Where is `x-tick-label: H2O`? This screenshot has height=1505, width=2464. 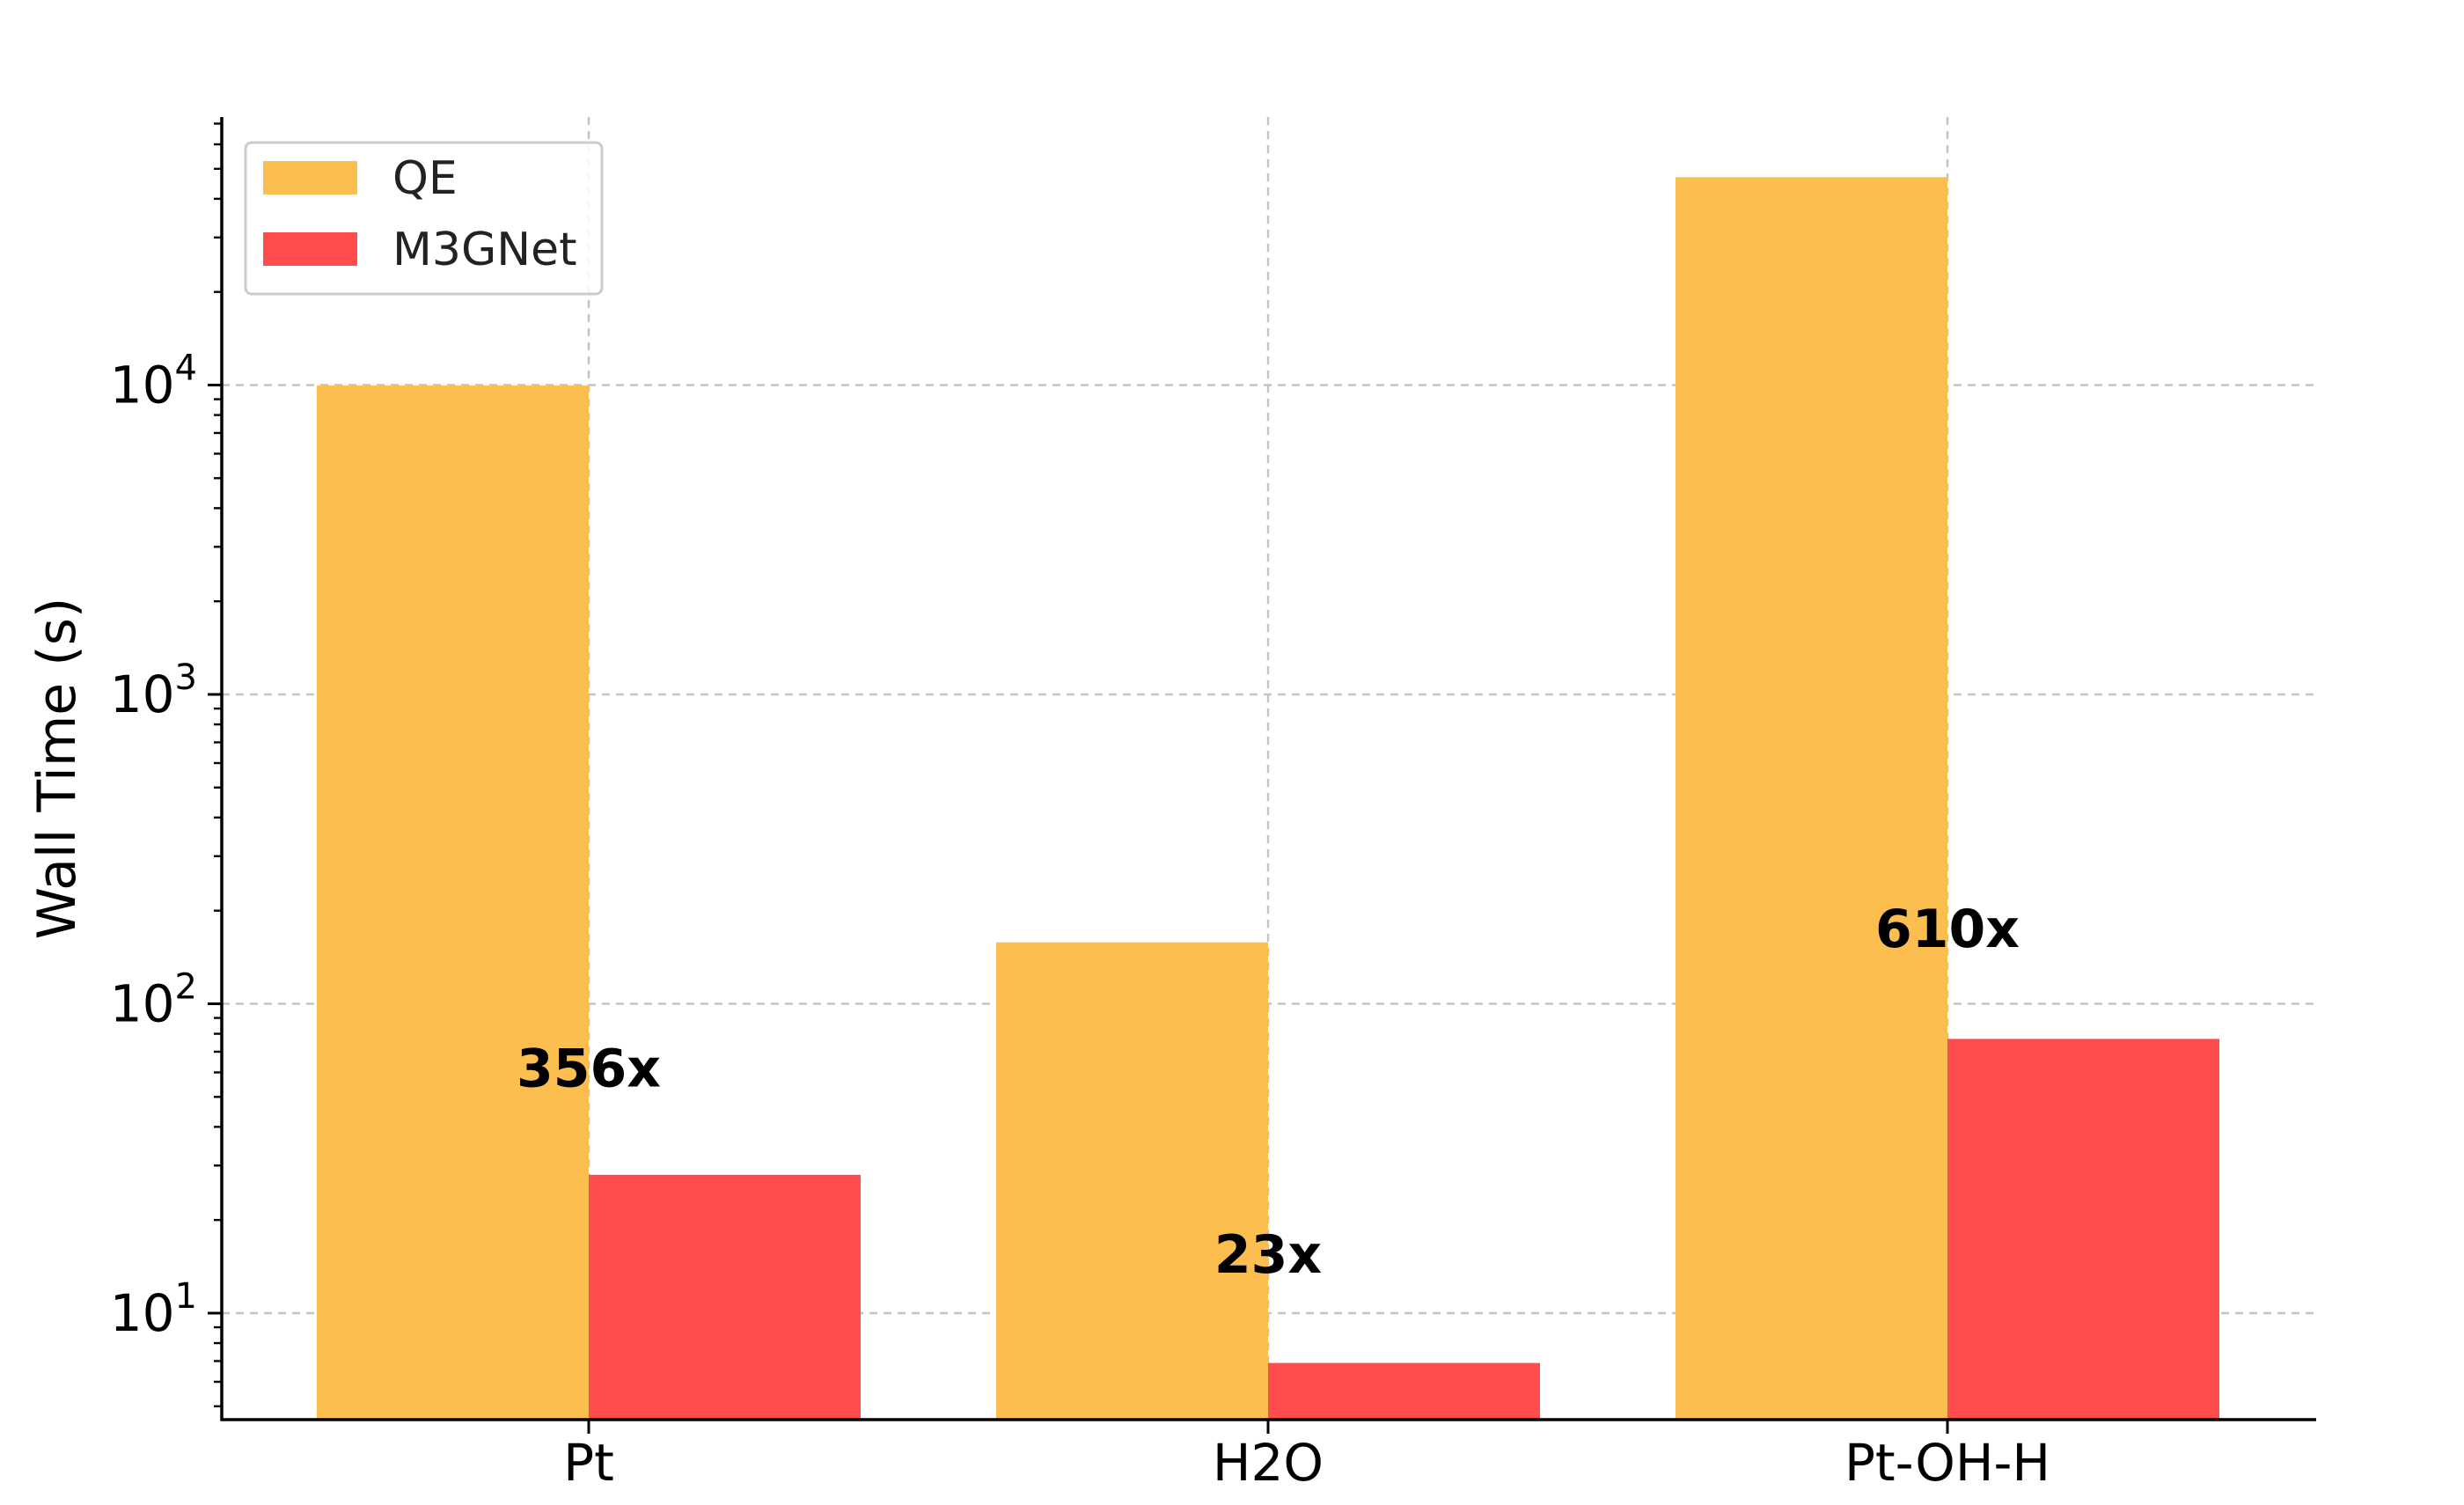 x-tick-label: H2O is located at coordinates (1268, 1463).